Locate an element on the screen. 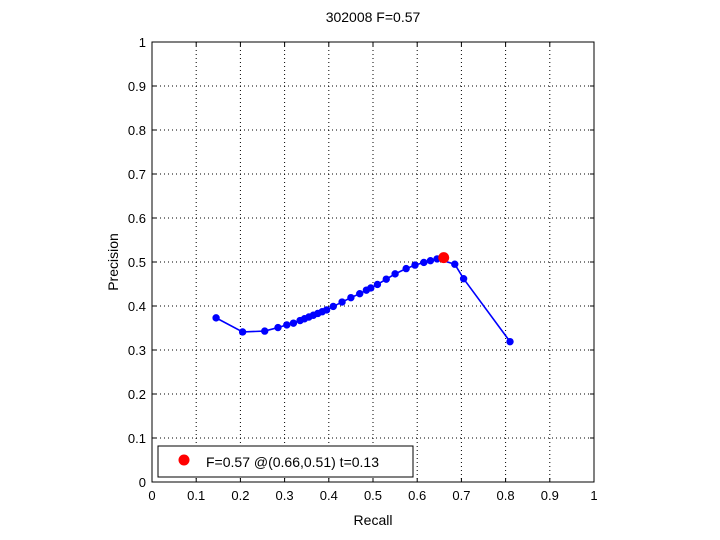 This screenshot has width=720, height=540. x-tick-label: 0.2 is located at coordinates (240, 495).